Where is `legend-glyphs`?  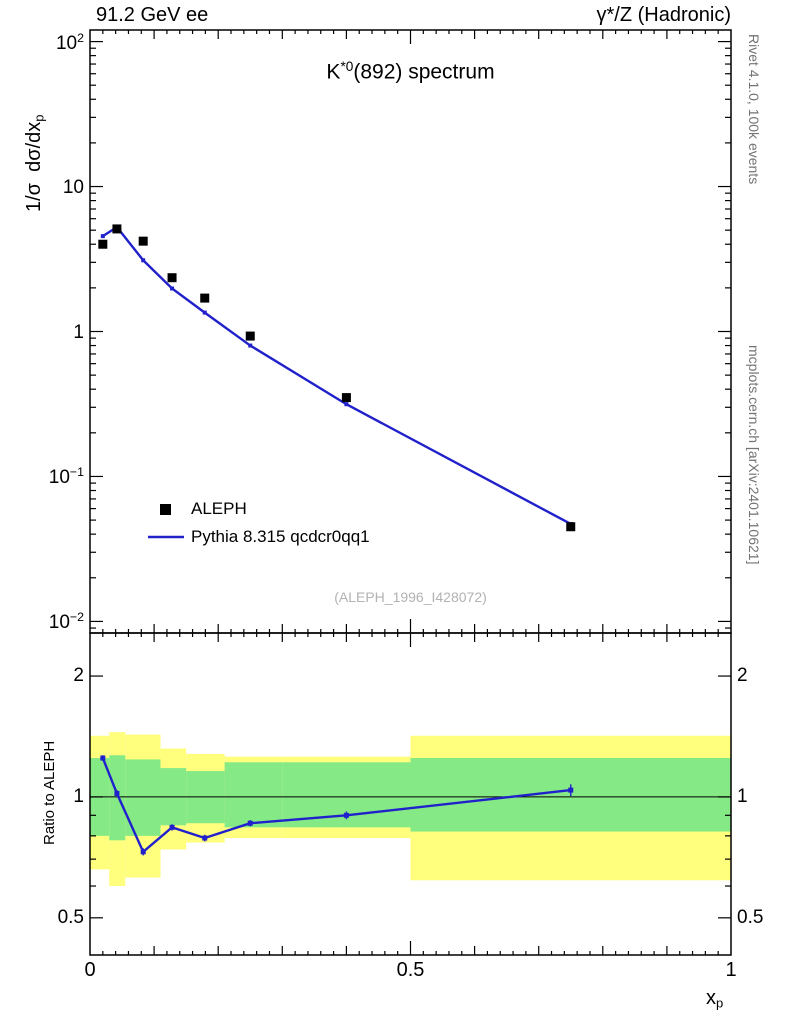 legend-glyphs is located at coordinates (166, 521).